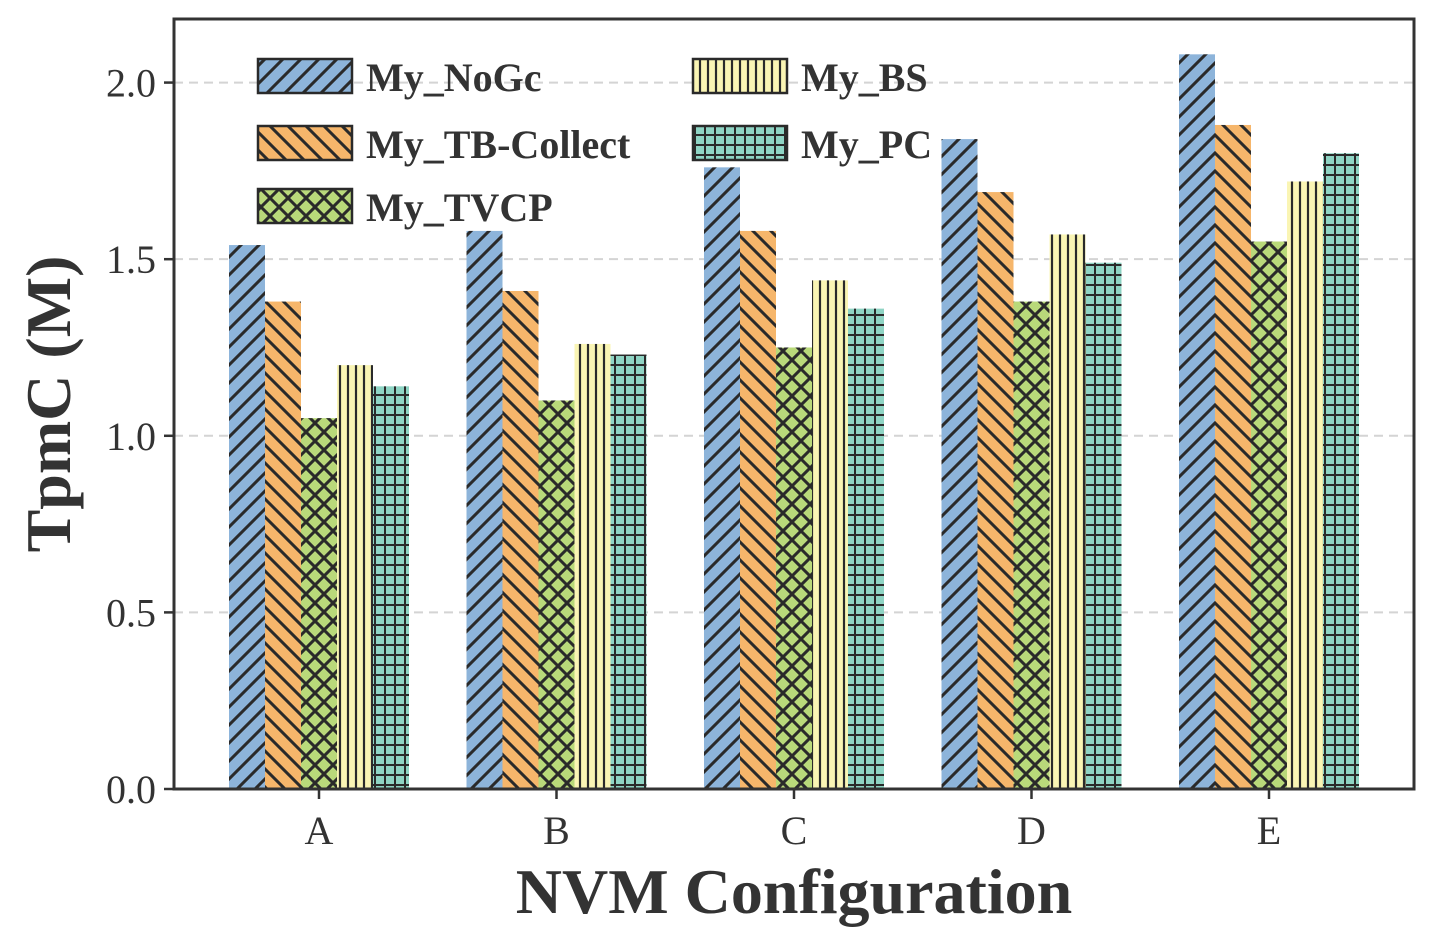  What do you see at coordinates (1031, 830) in the screenshot?
I see `x-tick-label: D` at bounding box center [1031, 830].